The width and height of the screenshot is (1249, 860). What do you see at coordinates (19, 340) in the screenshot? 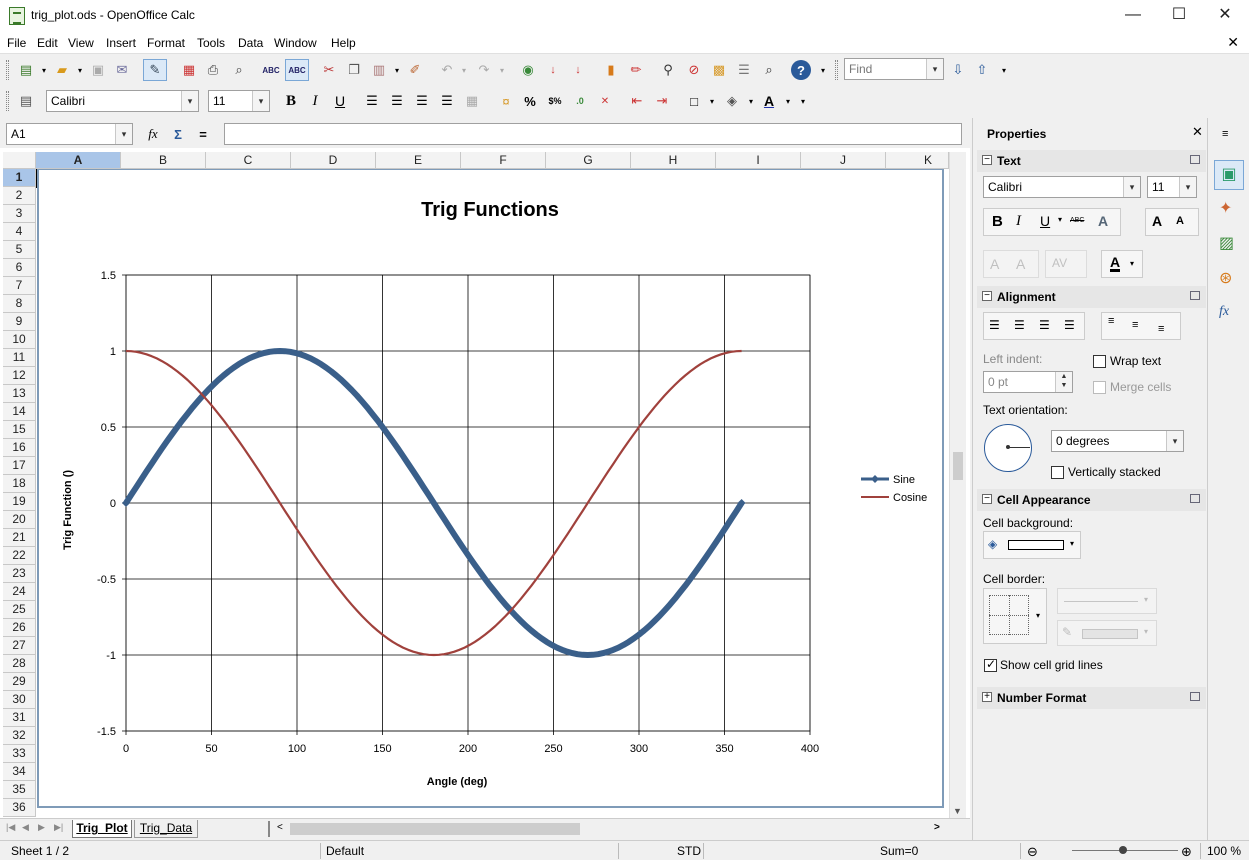
I see `row-header: 10` at bounding box center [19, 340].